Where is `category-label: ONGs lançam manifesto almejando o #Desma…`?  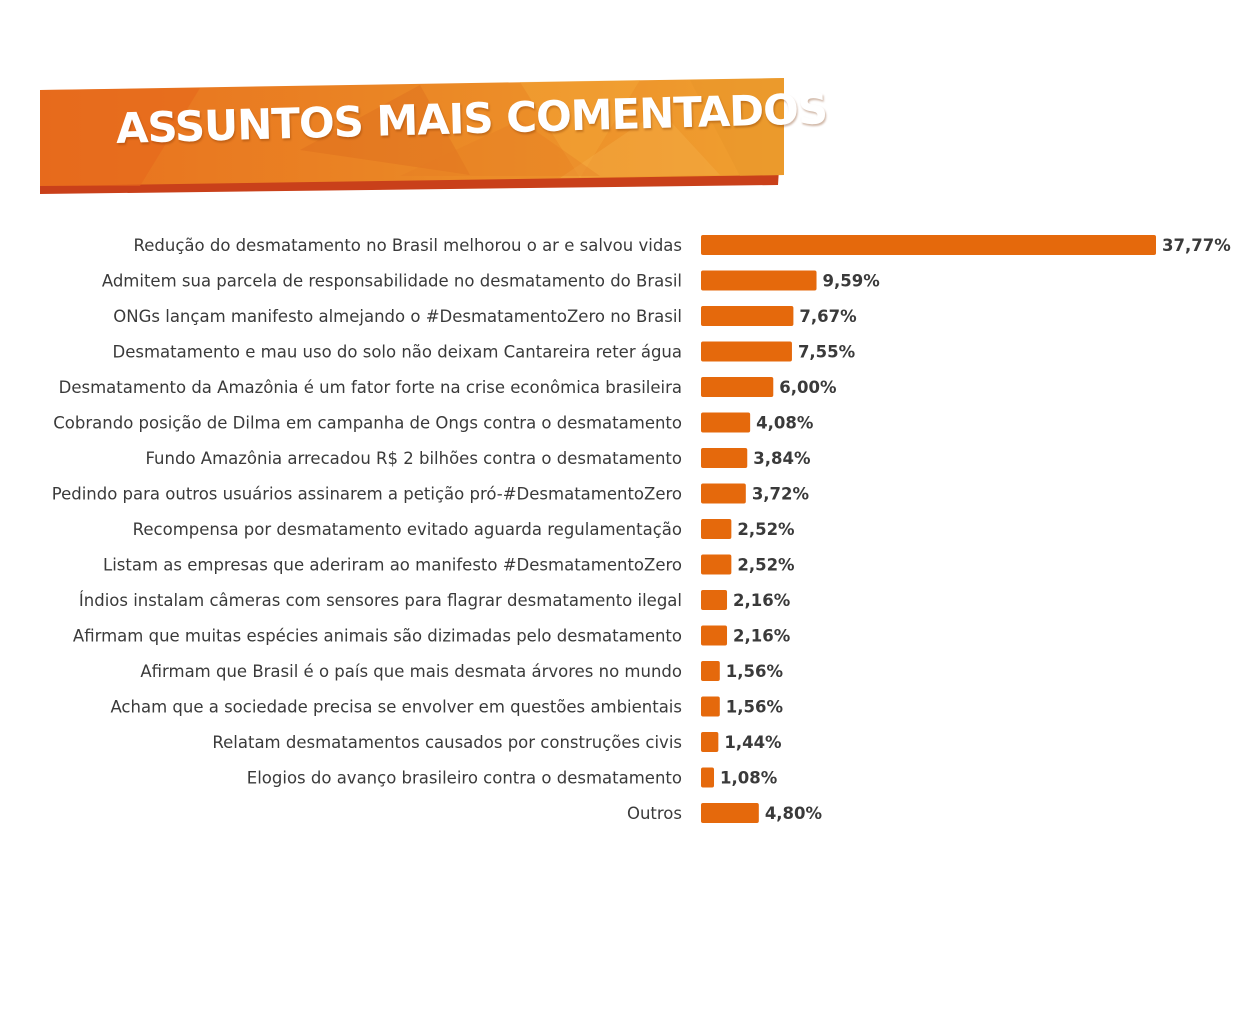
category-label: ONGs lançam manifesto almejando o #Desma… is located at coordinates (397, 316).